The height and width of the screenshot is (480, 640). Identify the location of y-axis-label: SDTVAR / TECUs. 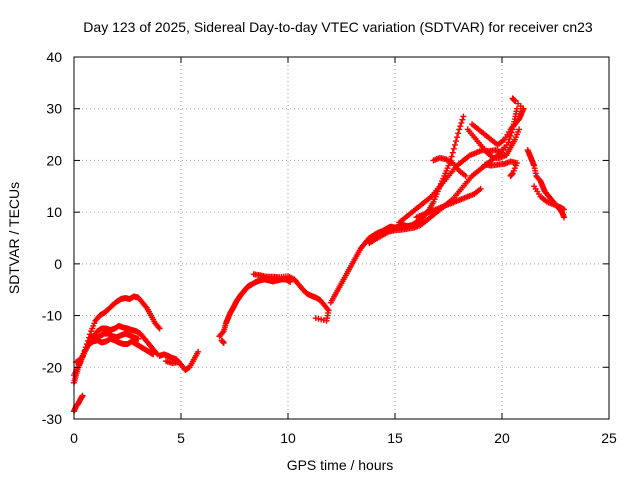
(14, 238).